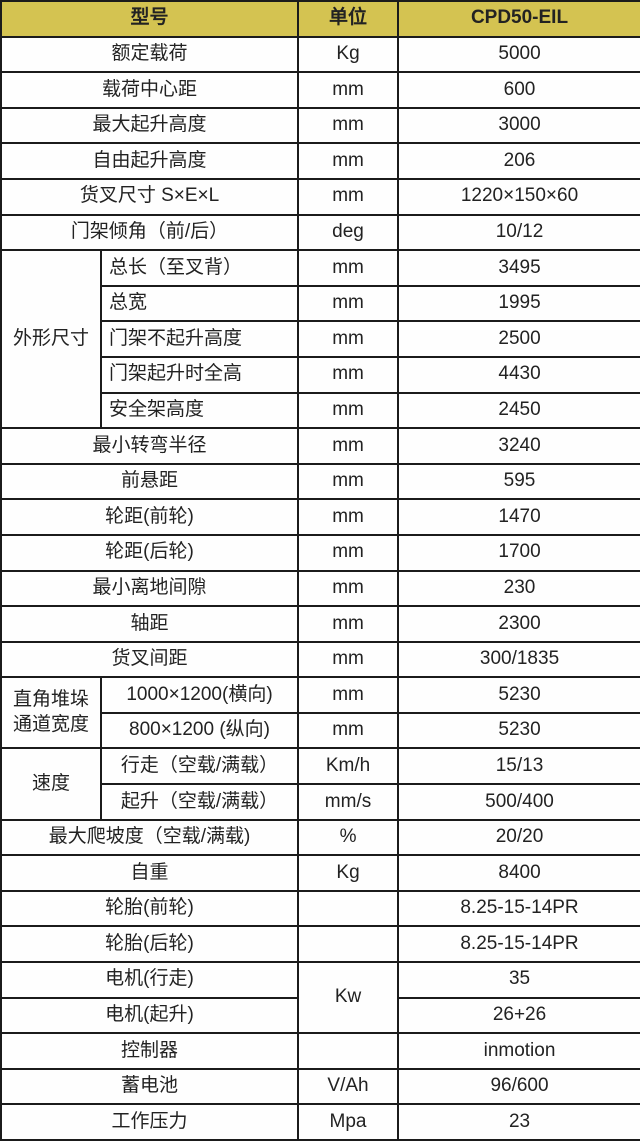 The width and height of the screenshot is (640, 1141). I want to click on table-row: 自重 Kg 8400, so click(320, 873).